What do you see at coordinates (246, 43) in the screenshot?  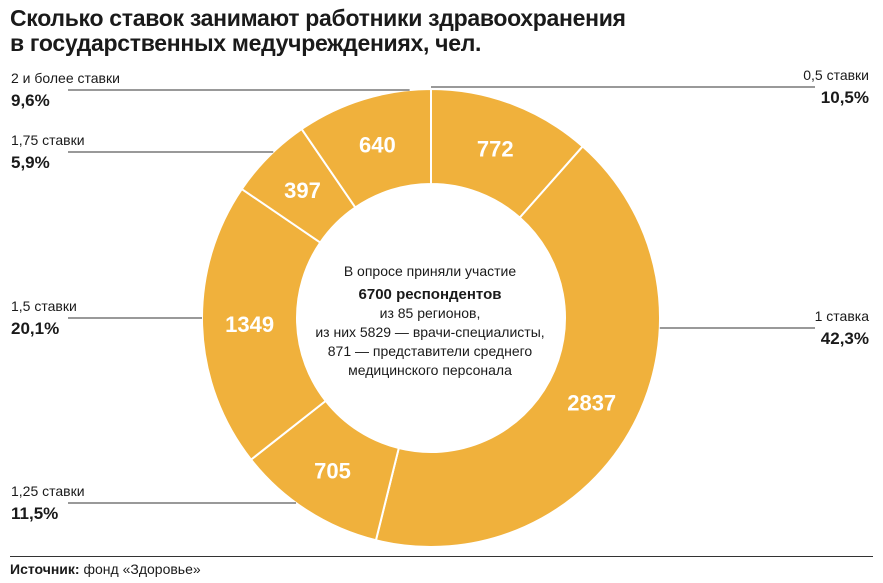 I see `chart-title-line-2: в государственных медучреждениях, чел.` at bounding box center [246, 43].